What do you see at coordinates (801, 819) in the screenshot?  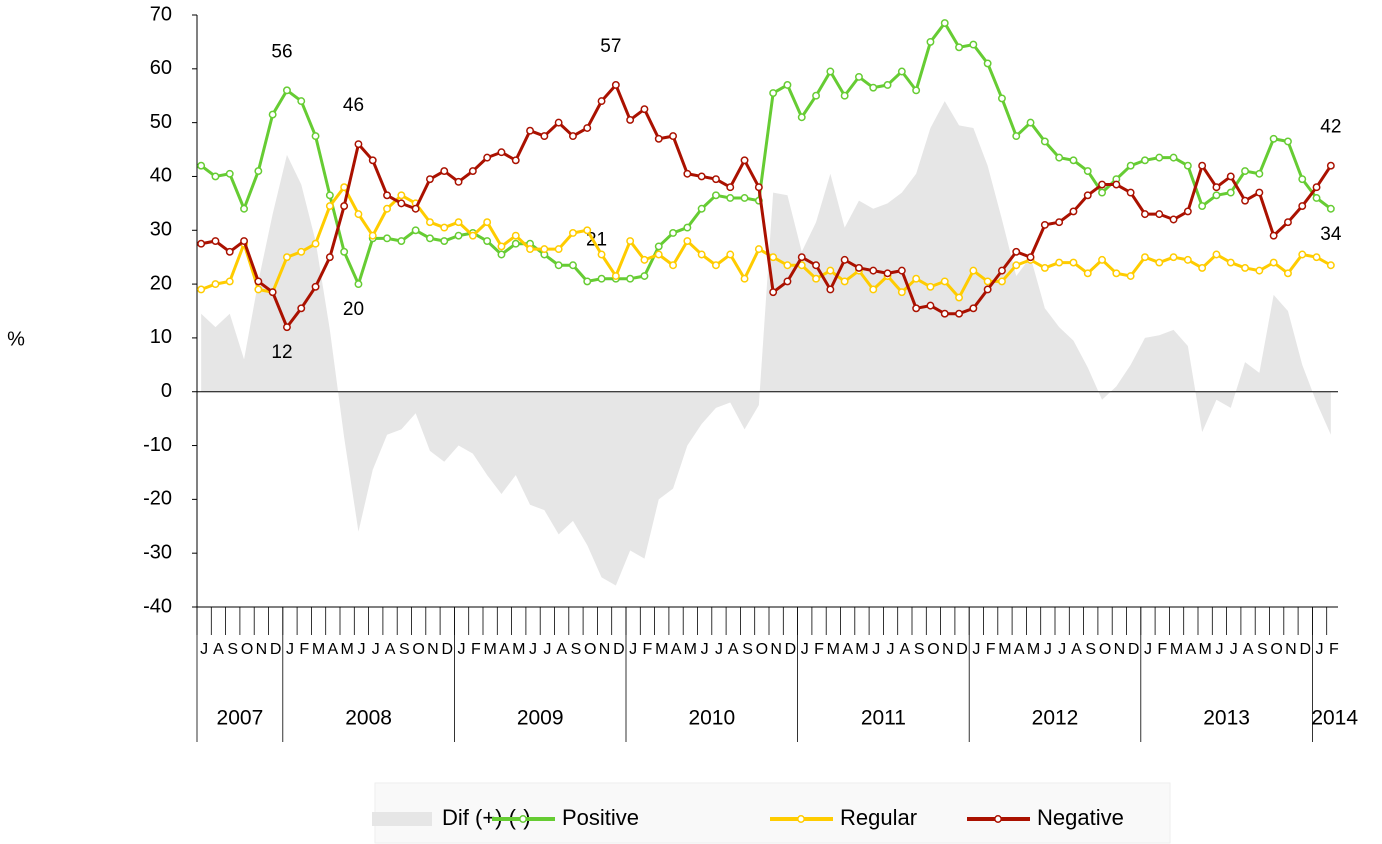 I see `legend-marker` at bounding box center [801, 819].